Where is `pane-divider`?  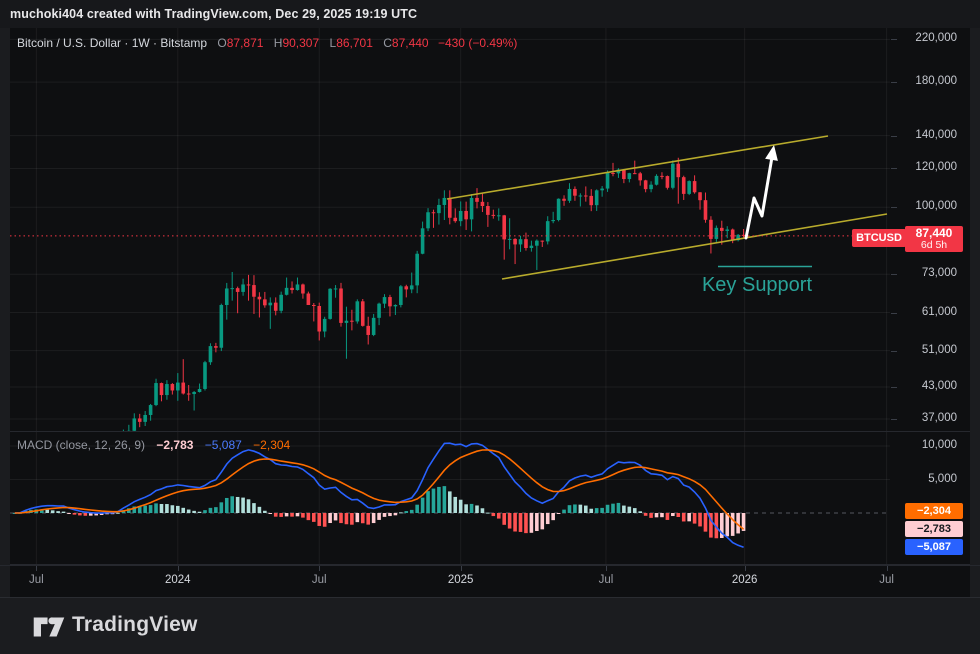
pane-divider is located at coordinates (490, 431).